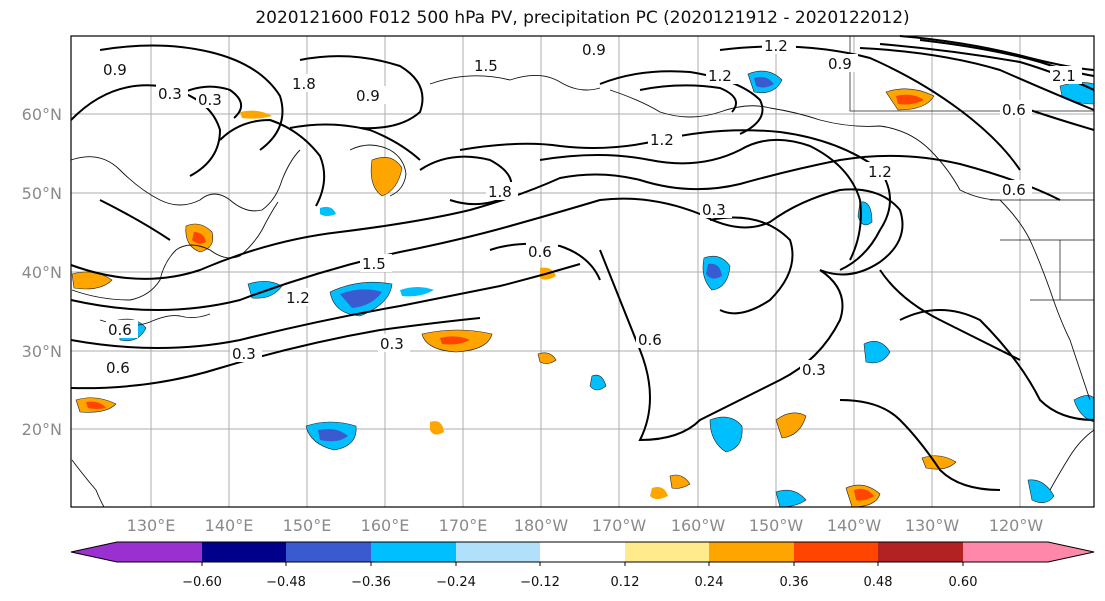 This screenshot has height=601, width=1105. What do you see at coordinates (286, 582) in the screenshot?
I see `colorbar-tick-label: −0.48` at bounding box center [286, 582].